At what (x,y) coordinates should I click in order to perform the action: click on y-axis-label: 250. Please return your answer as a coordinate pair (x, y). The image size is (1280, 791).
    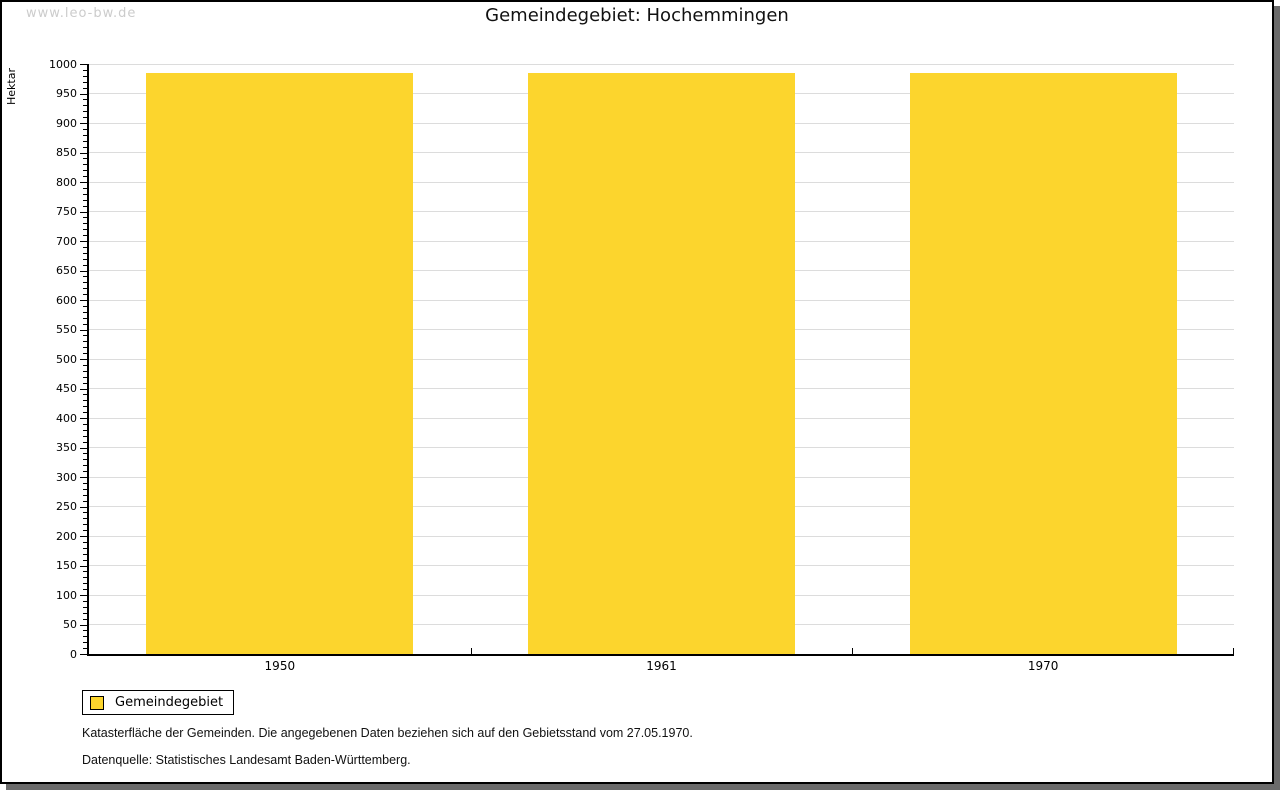
    Looking at the image, I should click on (66, 506).